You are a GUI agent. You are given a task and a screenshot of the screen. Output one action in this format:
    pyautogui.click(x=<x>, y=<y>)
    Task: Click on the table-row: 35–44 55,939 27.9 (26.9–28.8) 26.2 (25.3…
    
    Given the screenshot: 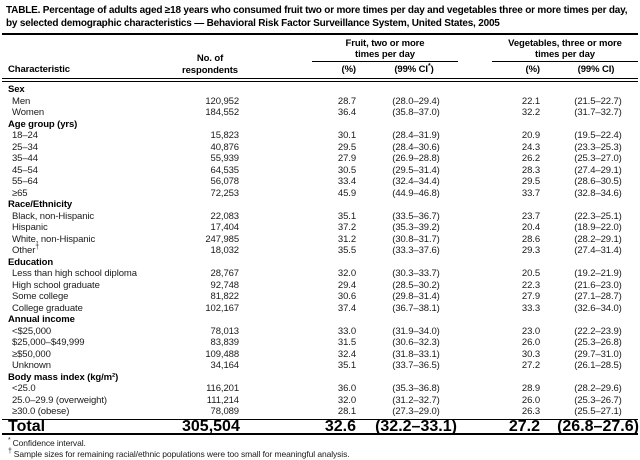 What is the action you would take?
    pyautogui.click(x=320, y=159)
    